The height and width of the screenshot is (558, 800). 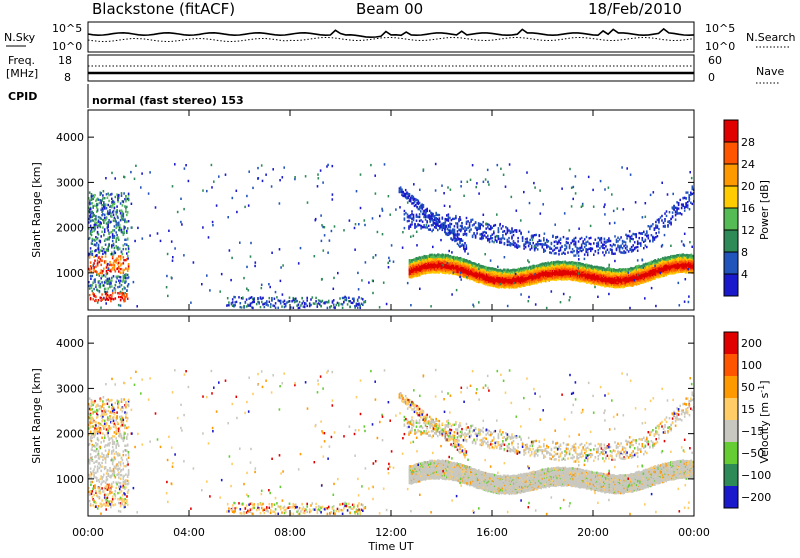 What do you see at coordinates (21, 60) in the screenshot?
I see `freq-label: Freq.` at bounding box center [21, 60].